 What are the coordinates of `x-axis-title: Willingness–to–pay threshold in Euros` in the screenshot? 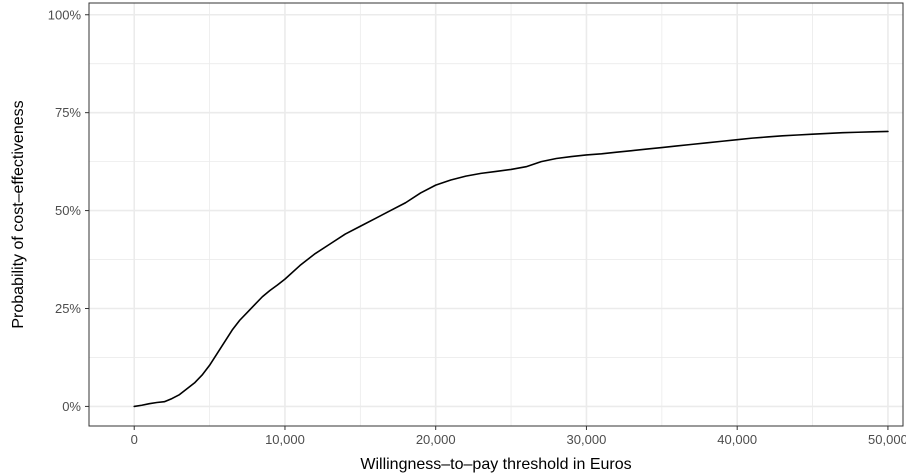 It's located at (495, 464).